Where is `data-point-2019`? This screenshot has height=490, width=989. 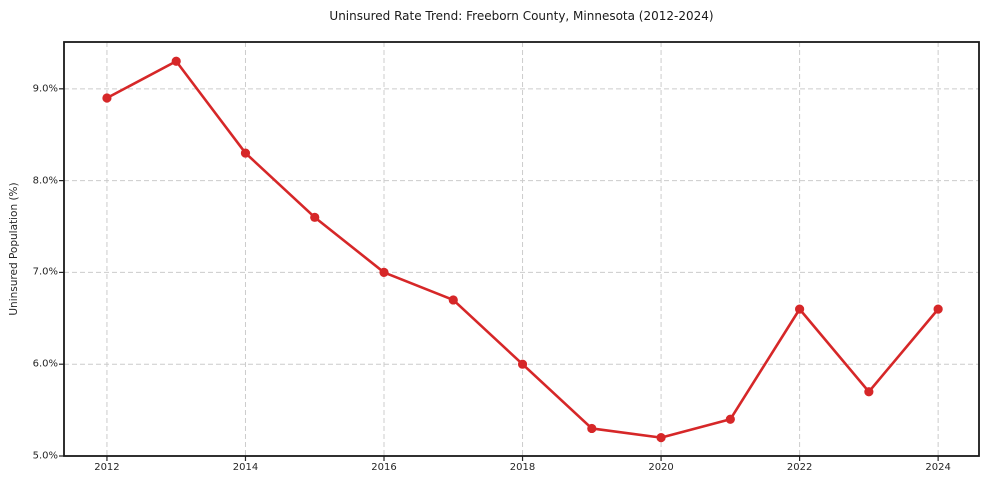 data-point-2019 is located at coordinates (592, 428).